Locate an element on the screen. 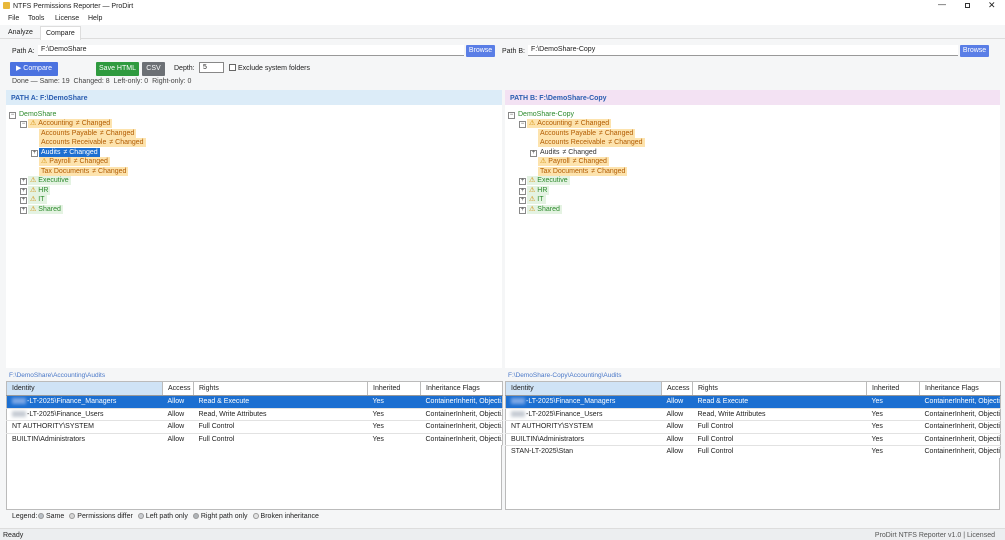 Image resolution: width=1005 pixels, height=540 pixels. table-cell: Allow is located at coordinates (178, 427).